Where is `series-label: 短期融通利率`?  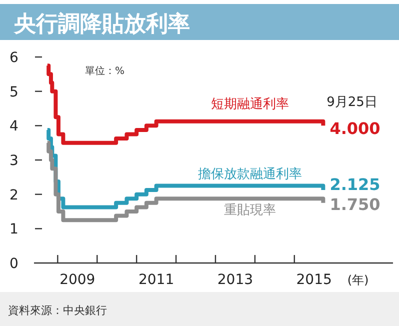
series-label: 短期融通利率 is located at coordinates (250, 104).